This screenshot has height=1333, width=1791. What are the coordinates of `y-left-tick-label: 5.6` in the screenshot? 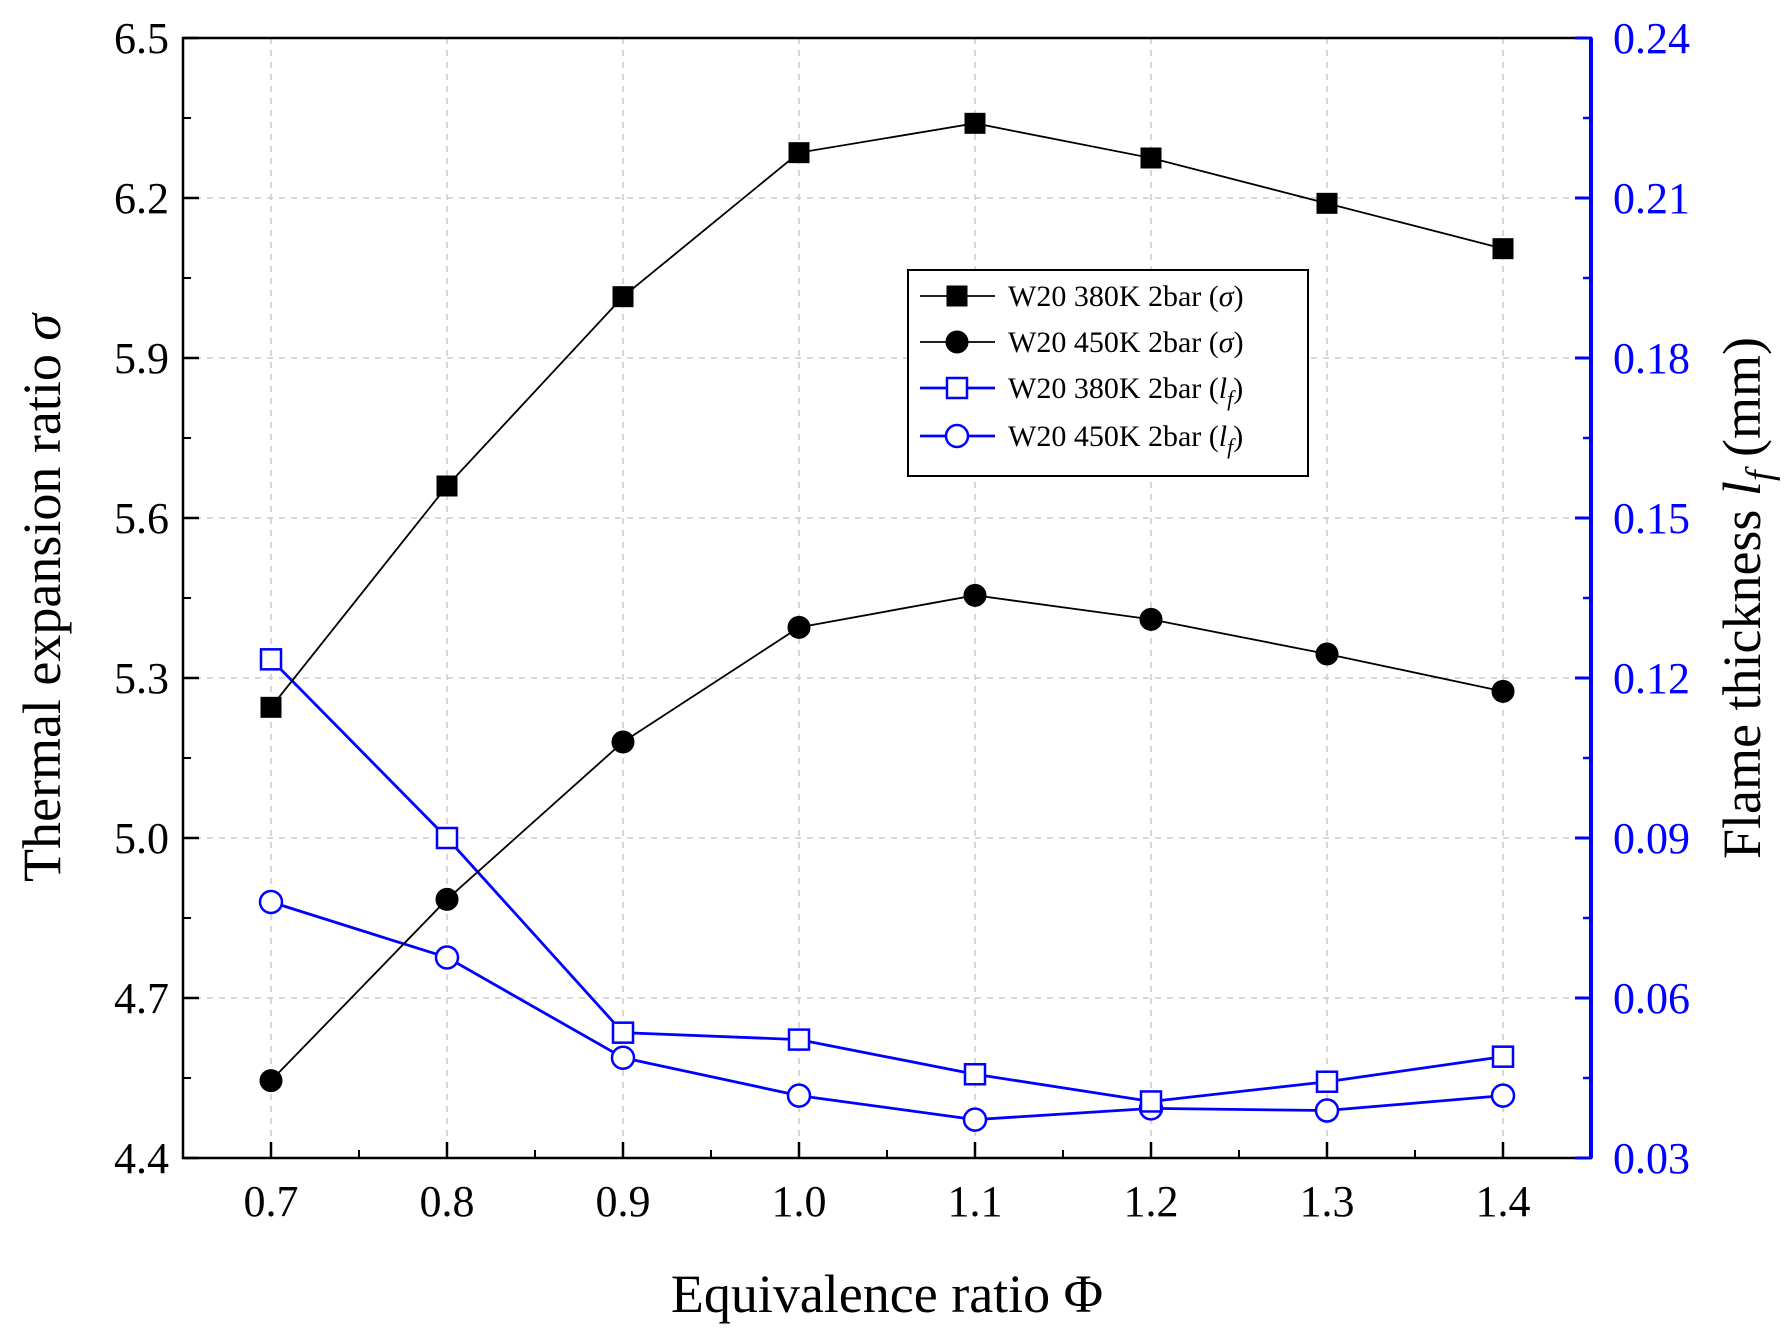 It's located at (141, 518).